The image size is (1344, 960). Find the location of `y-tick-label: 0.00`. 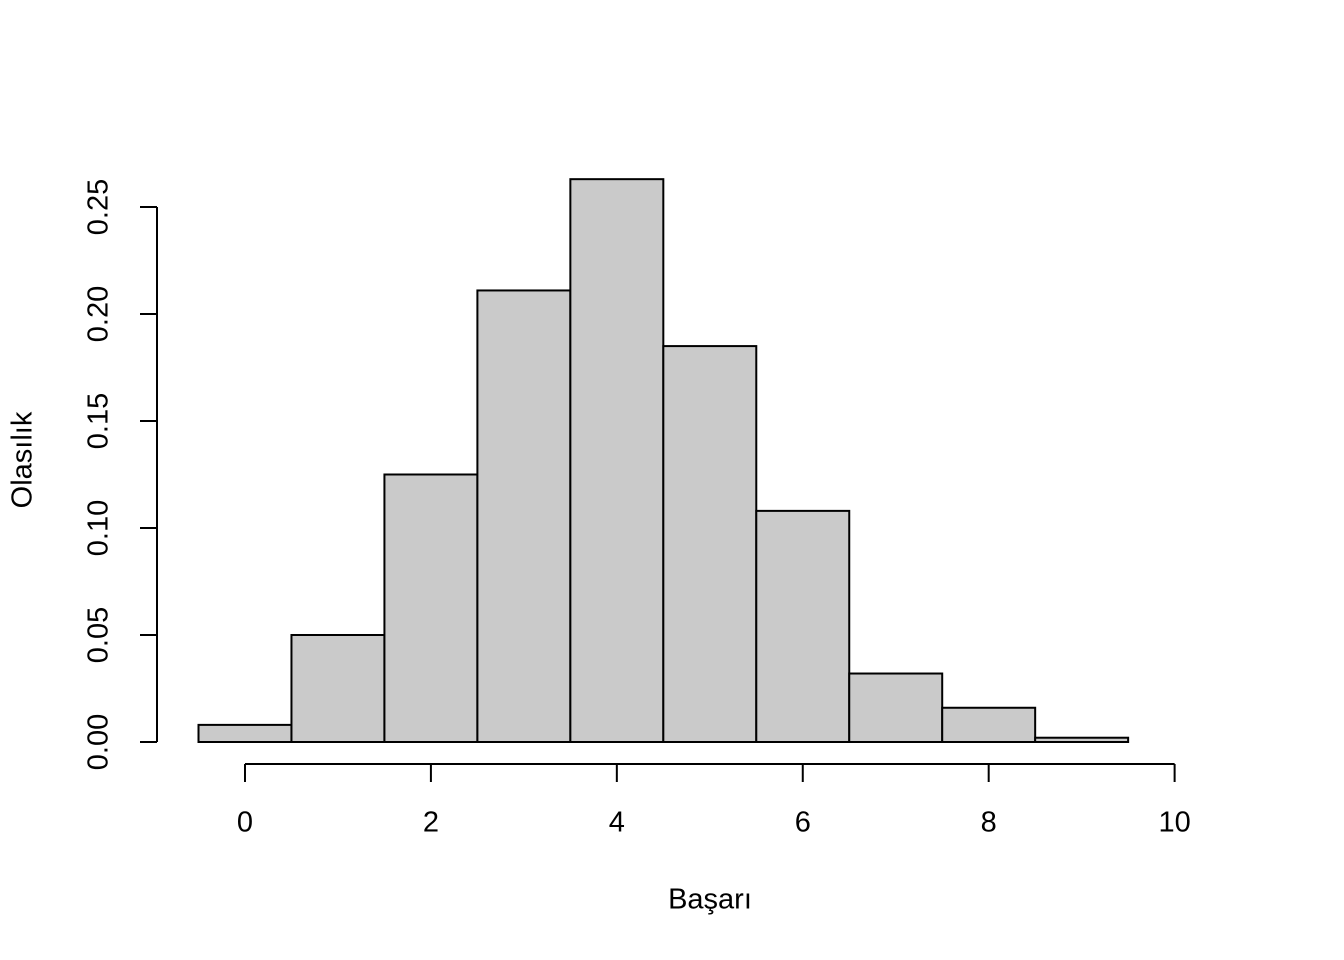

y-tick-label: 0.00 is located at coordinates (99, 742).